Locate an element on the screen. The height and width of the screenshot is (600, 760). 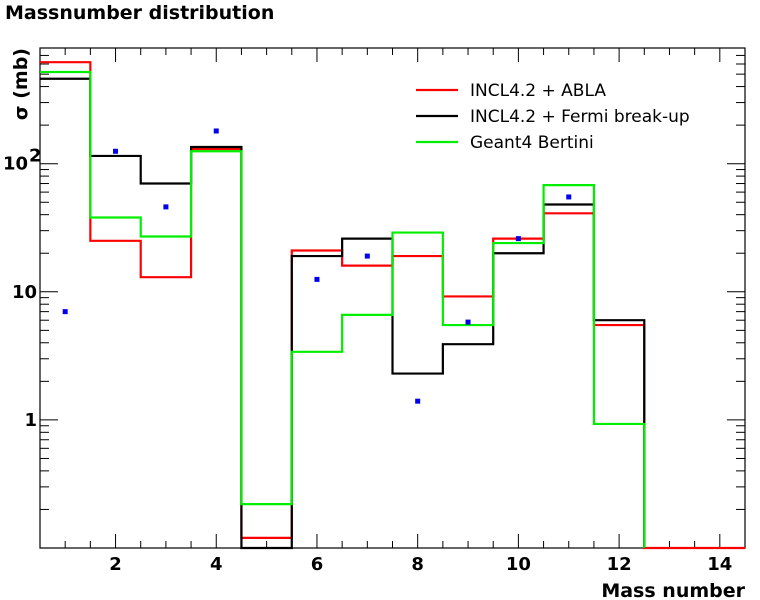
x-axis-title: Mass number is located at coordinates (673, 590).